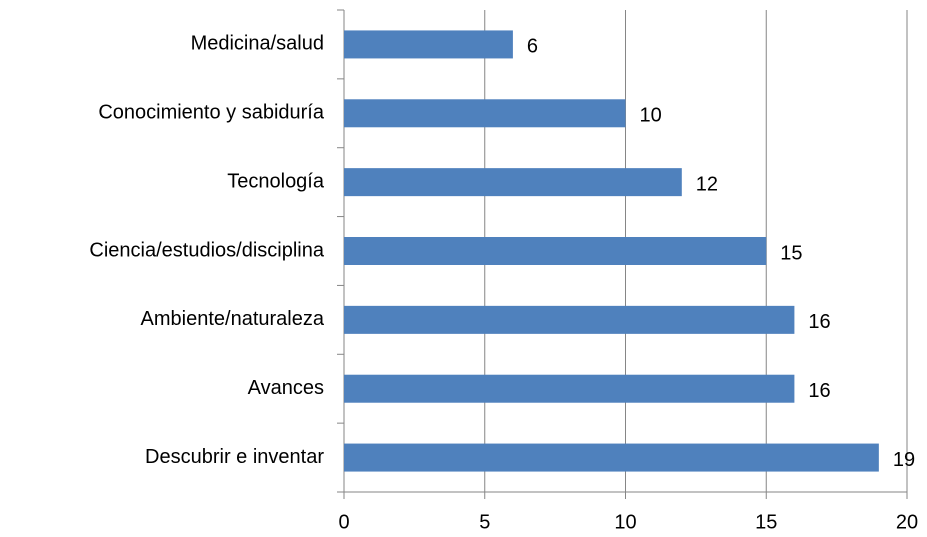  Describe the element at coordinates (904, 460) in the screenshot. I see `data-label: 19` at that location.